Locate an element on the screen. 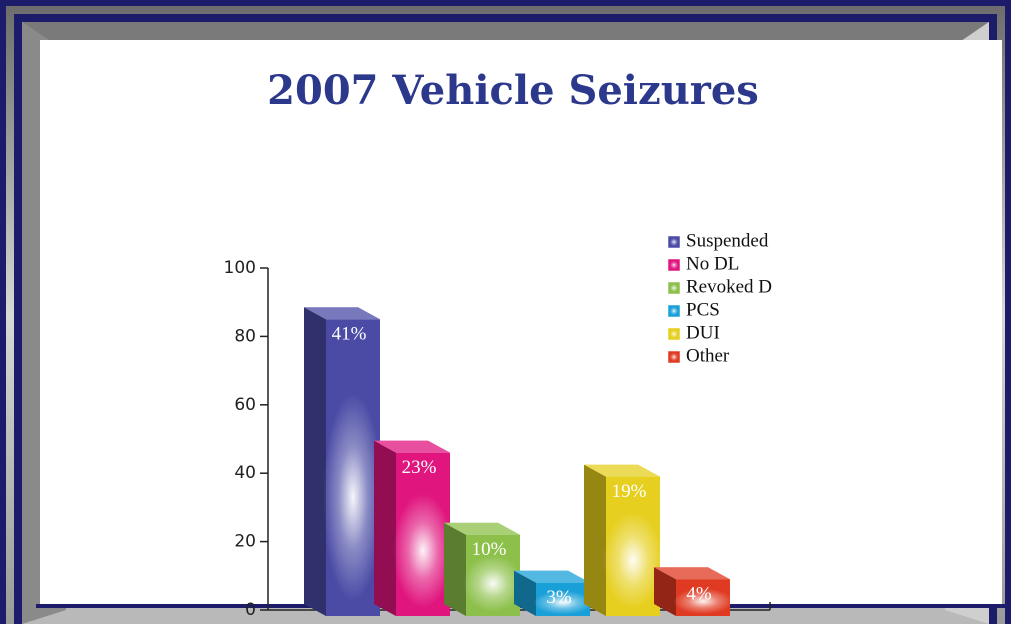 The width and height of the screenshot is (1011, 624). y-tick-label: 0 is located at coordinates (250, 610).